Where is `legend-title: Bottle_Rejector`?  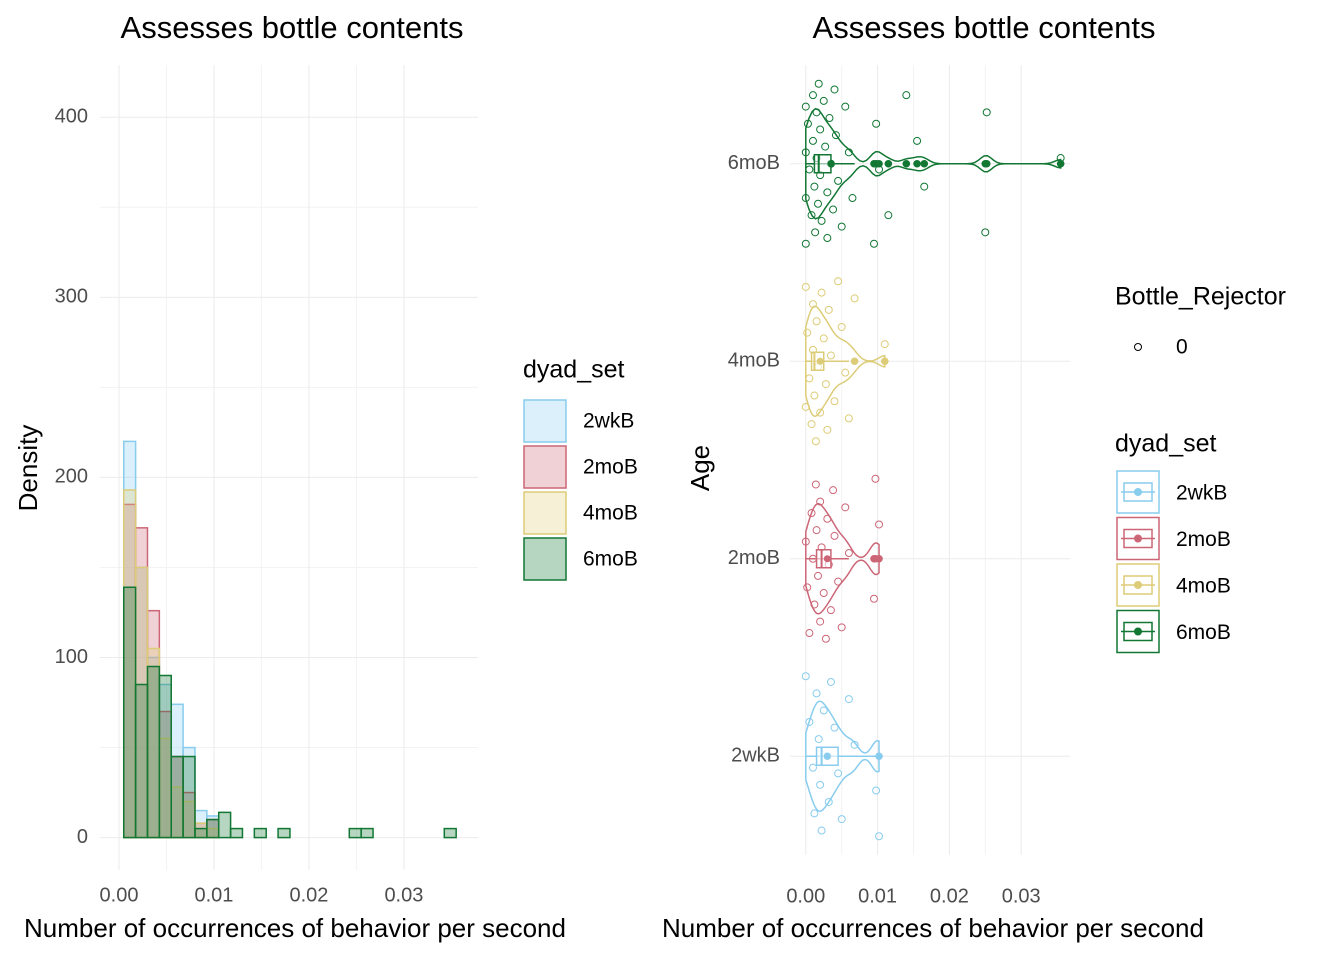 legend-title: Bottle_Rejector is located at coordinates (1200, 297).